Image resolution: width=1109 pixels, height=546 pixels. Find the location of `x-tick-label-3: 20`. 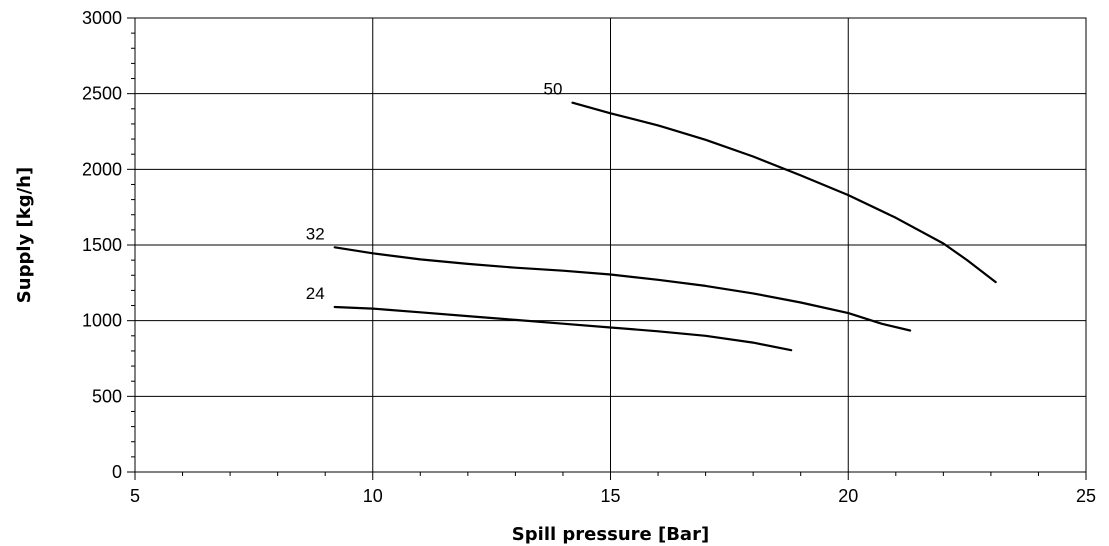

x-tick-label-3: 20 is located at coordinates (848, 496).